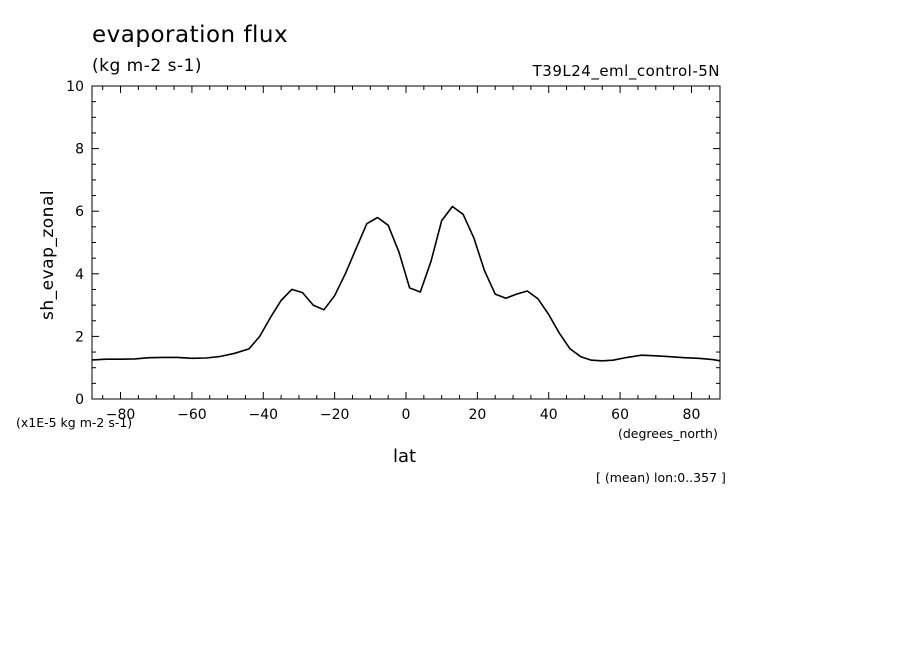 This screenshot has height=654, width=904. Describe the element at coordinates (335, 415) in the screenshot. I see `x-tick-label: −20` at that location.